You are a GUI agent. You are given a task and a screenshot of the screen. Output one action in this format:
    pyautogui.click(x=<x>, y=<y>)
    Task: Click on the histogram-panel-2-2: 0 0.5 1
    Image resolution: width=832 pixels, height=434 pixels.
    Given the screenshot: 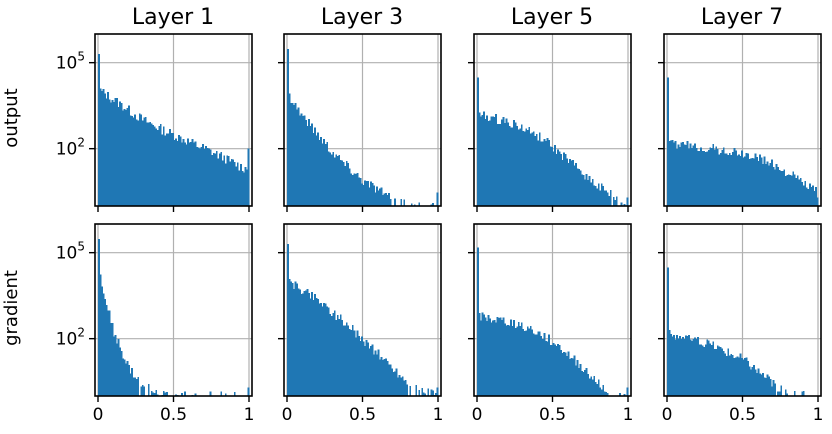 What is the action you would take?
    pyautogui.click(x=360, y=324)
    